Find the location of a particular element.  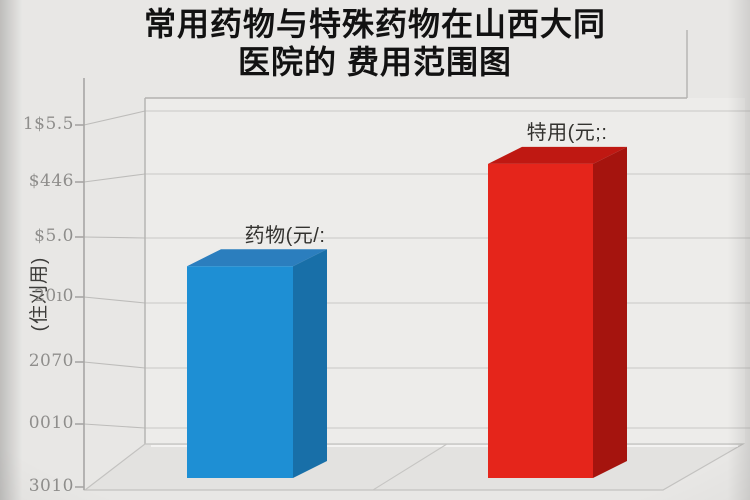

y-tick-label: $5.0 is located at coordinates (54, 236).